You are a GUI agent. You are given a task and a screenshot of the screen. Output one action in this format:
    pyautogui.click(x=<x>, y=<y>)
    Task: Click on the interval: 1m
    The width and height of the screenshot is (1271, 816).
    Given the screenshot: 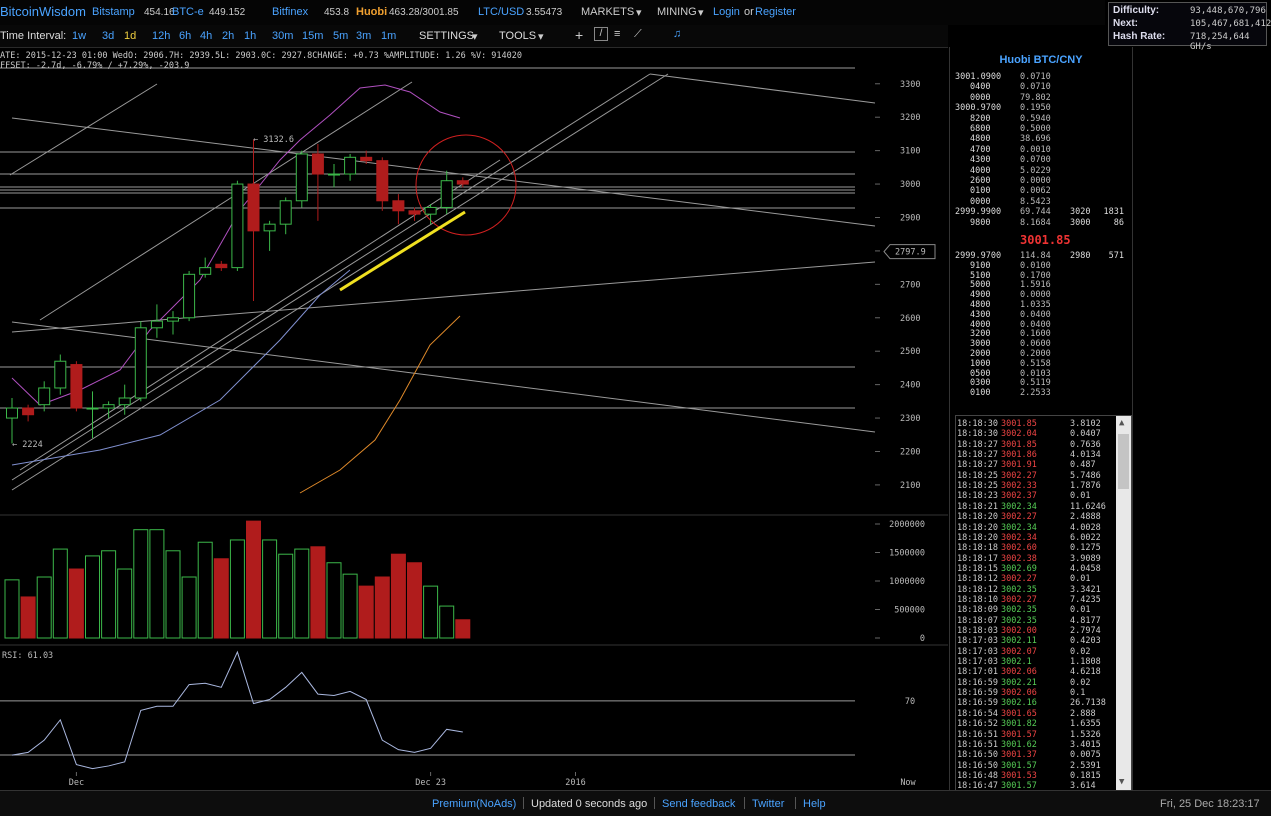 What is the action you would take?
    pyautogui.click(x=389, y=36)
    